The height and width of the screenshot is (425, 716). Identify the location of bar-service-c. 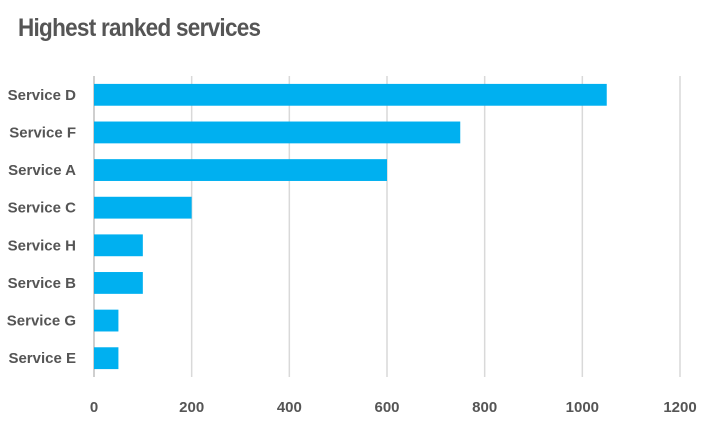
(143, 207).